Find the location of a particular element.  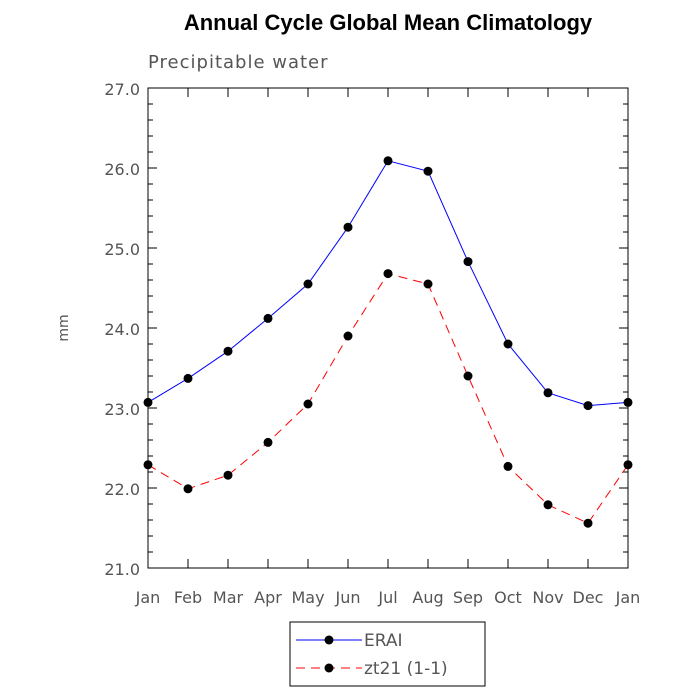

x-tick-label: Jun is located at coordinates (348, 597).